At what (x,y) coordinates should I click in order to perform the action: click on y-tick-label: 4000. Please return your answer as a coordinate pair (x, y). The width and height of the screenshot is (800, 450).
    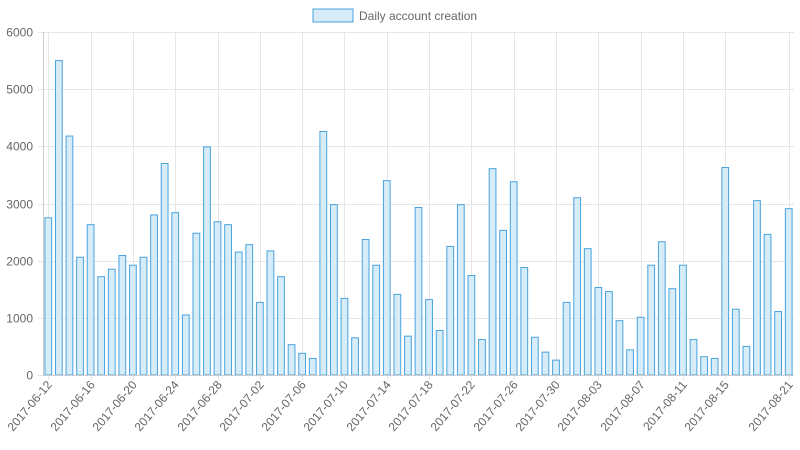
    Looking at the image, I should click on (19, 147).